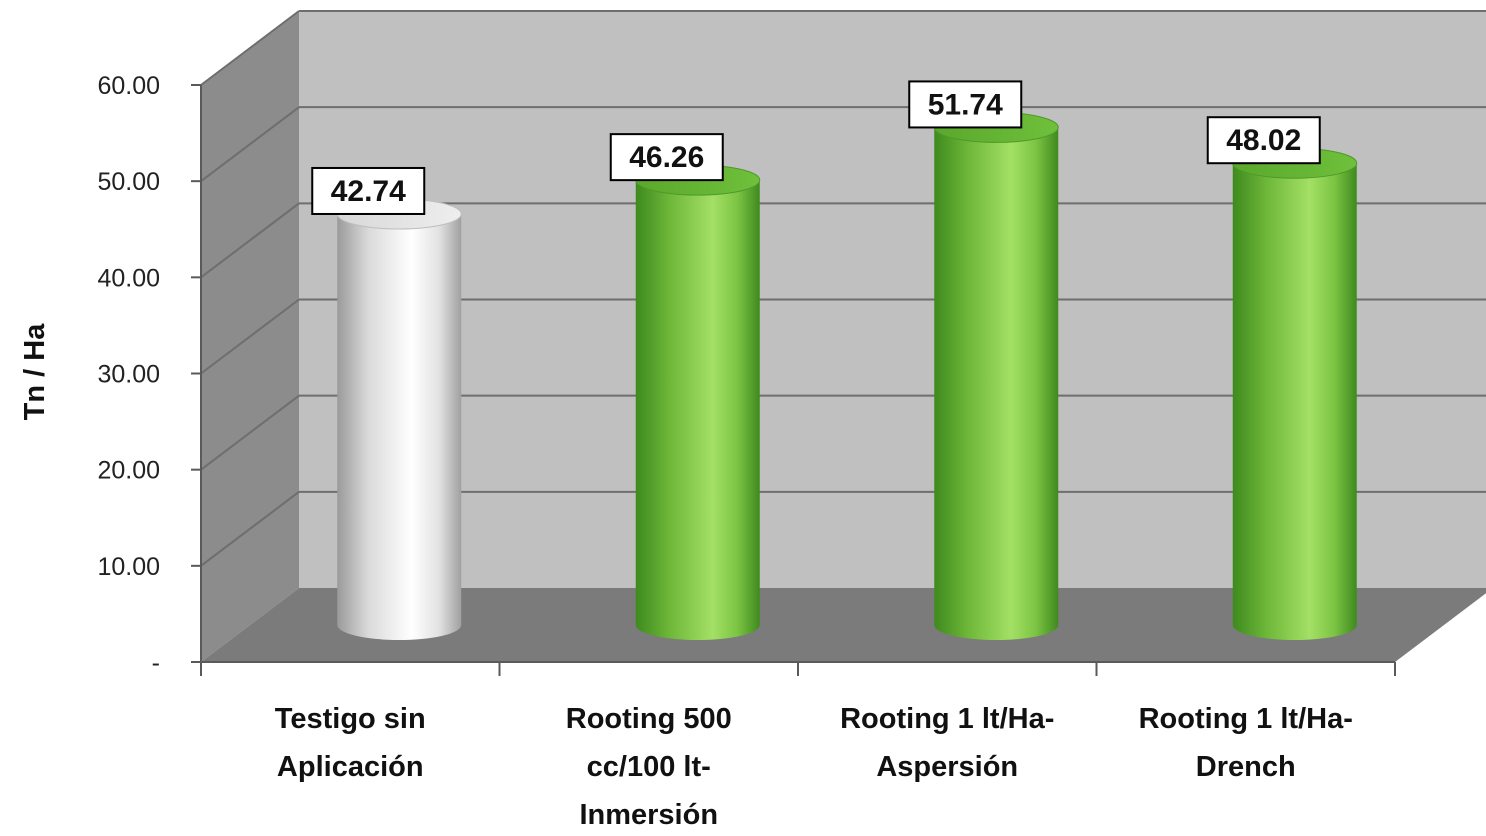  I want to click on x-category-label-line: cc/100 lt-, so click(649, 767).